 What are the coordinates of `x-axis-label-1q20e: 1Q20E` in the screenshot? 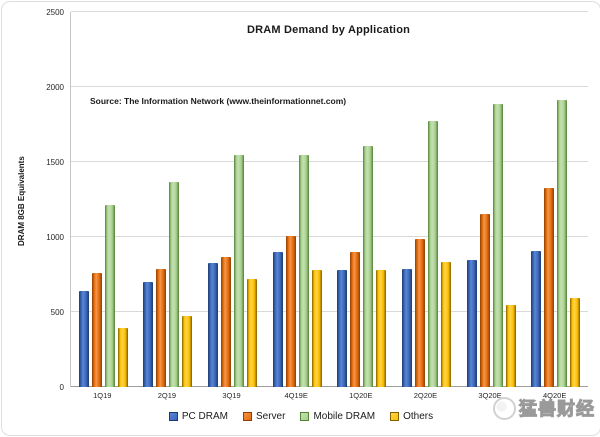 It's located at (361, 395).